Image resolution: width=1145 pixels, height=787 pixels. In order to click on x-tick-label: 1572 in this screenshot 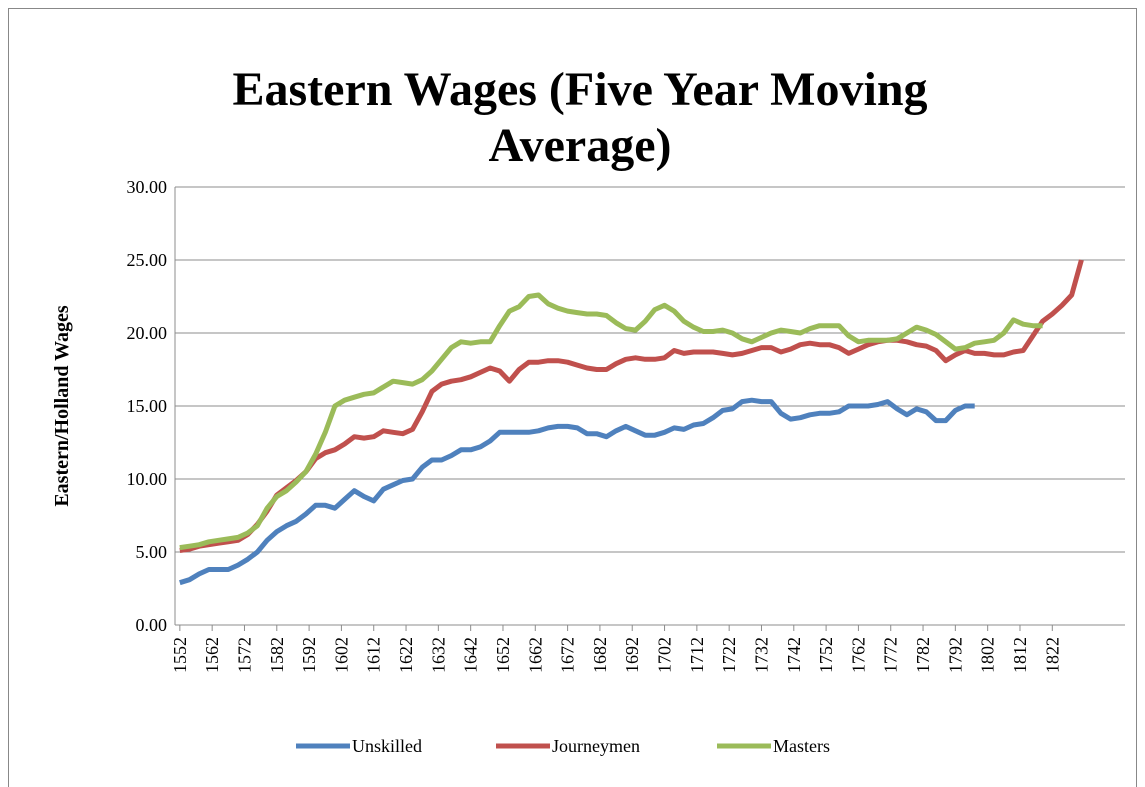, I will do `click(244, 655)`.